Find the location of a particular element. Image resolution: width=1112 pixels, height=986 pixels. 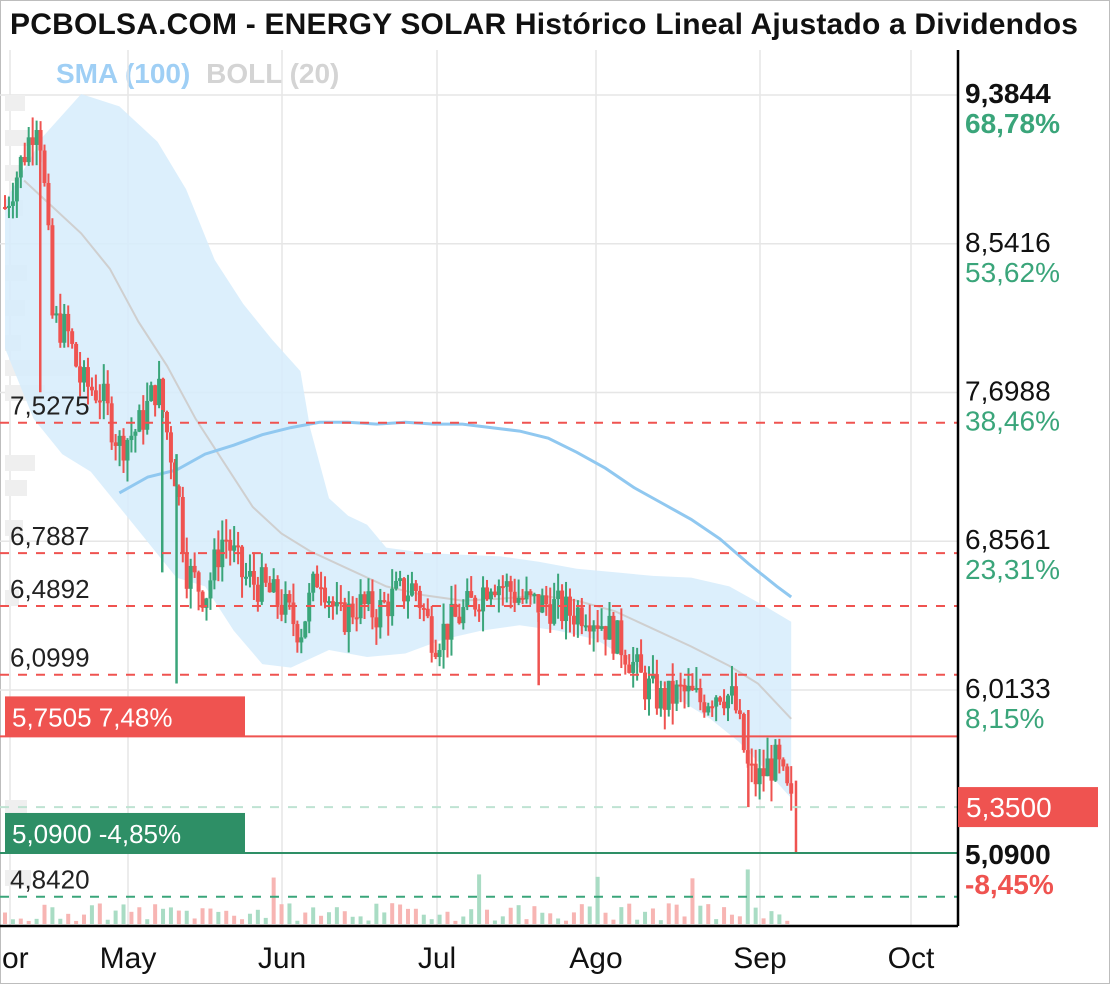

legend-boll: BOLL (20) is located at coordinates (273, 73).